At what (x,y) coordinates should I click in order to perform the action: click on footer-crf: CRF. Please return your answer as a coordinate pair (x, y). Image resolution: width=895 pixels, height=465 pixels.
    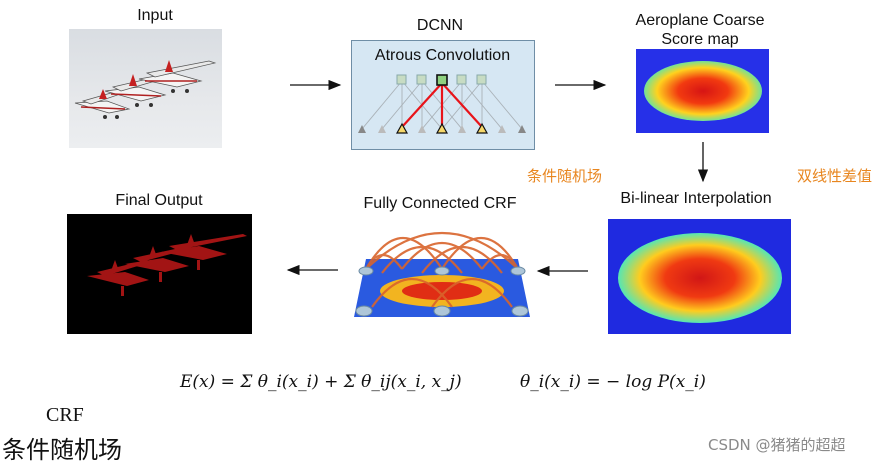
    Looking at the image, I should click on (65, 415).